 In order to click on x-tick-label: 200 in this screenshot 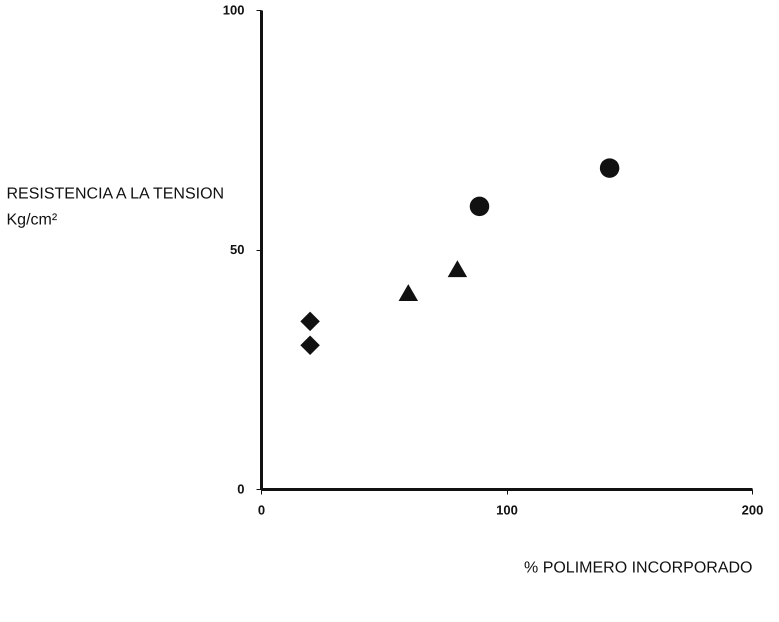, I will do `click(753, 510)`.